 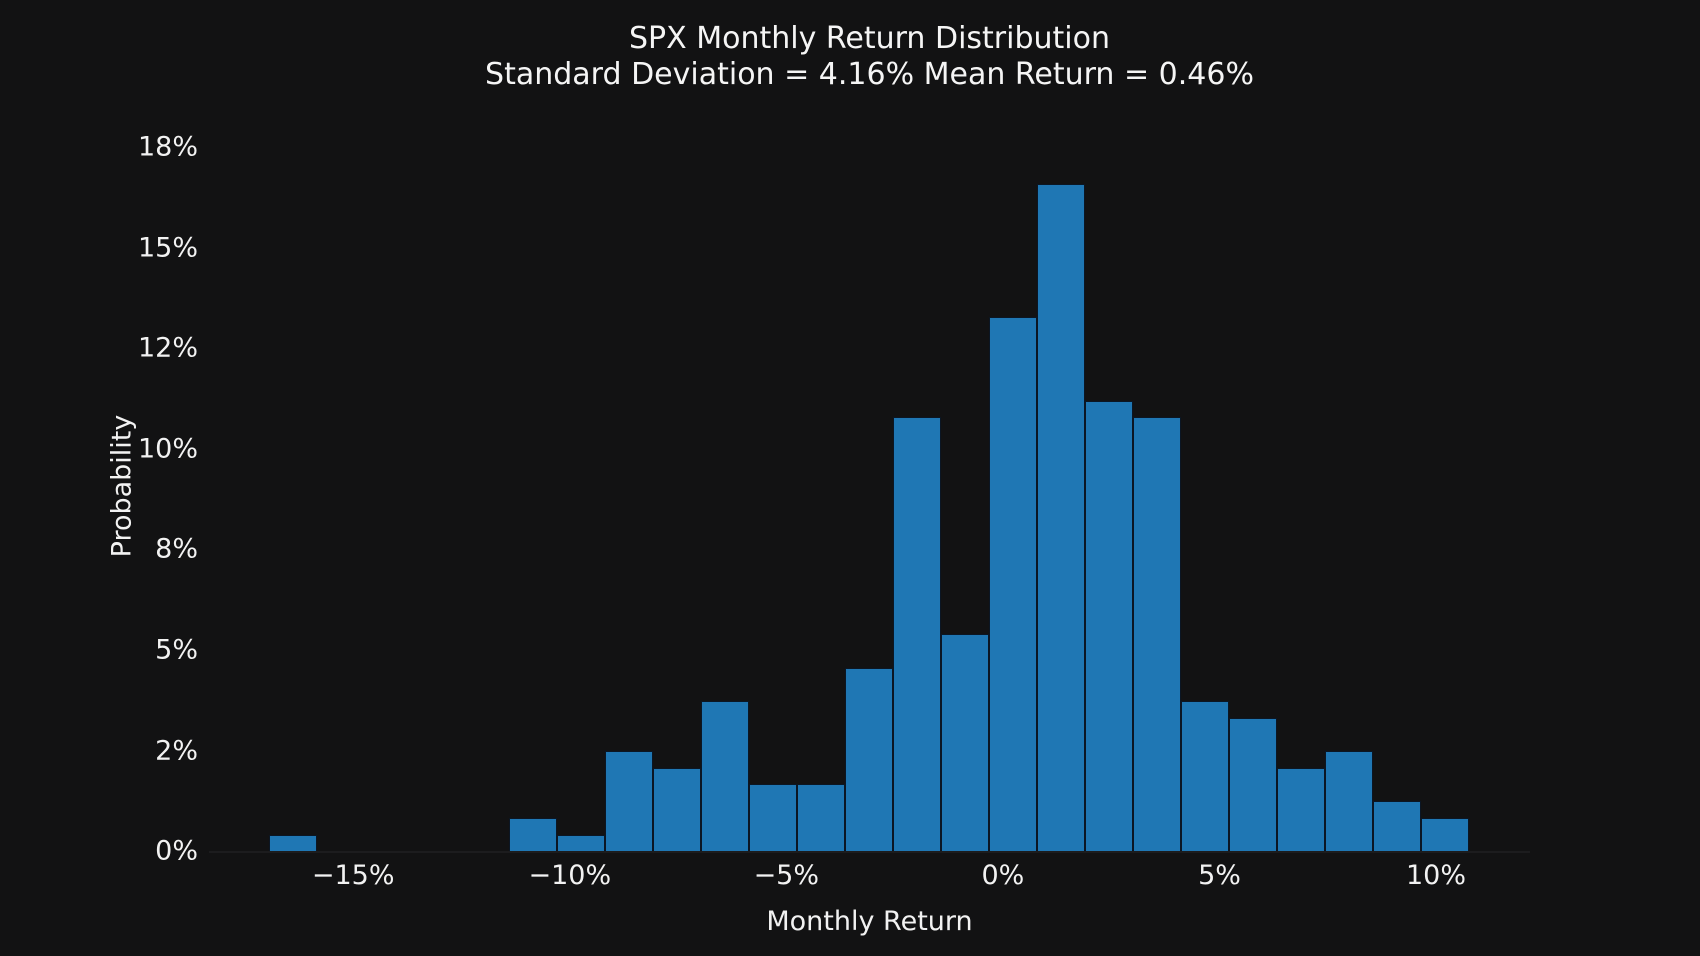 What do you see at coordinates (786, 875) in the screenshot?
I see `x-tick-label: −5%` at bounding box center [786, 875].